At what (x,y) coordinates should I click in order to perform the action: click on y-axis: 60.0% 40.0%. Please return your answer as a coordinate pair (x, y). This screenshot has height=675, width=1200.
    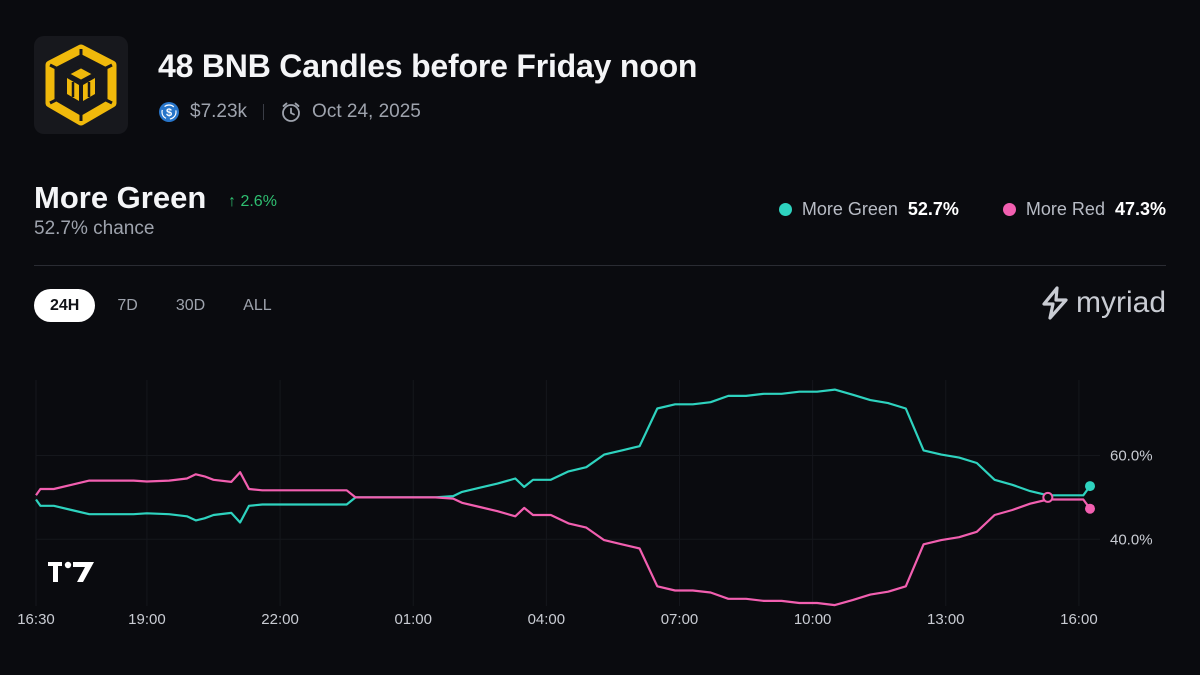
    Looking at the image, I should click on (1131, 497).